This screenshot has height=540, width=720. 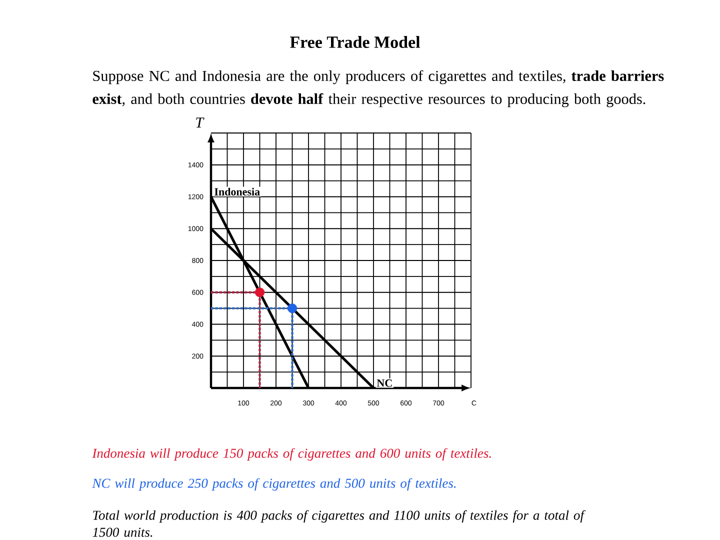 What do you see at coordinates (384, 383) in the screenshot?
I see `series-label: NC` at bounding box center [384, 383].